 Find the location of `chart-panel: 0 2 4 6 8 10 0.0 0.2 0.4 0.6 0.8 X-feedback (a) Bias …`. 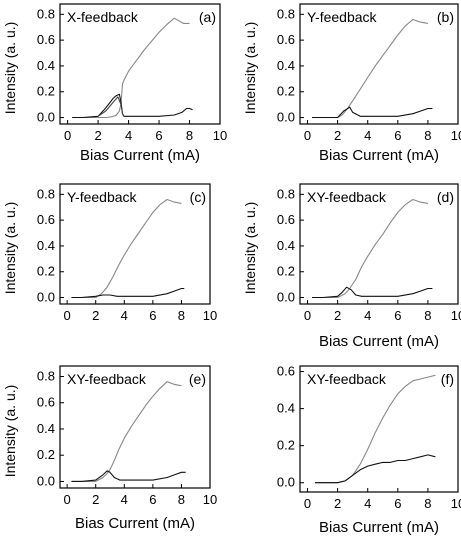

chart-panel: 0 2 4 6 8 10 0.0 0.2 0.4 0.6 0.8 X-feedback (a) Bias … is located at coordinates (114, 83).